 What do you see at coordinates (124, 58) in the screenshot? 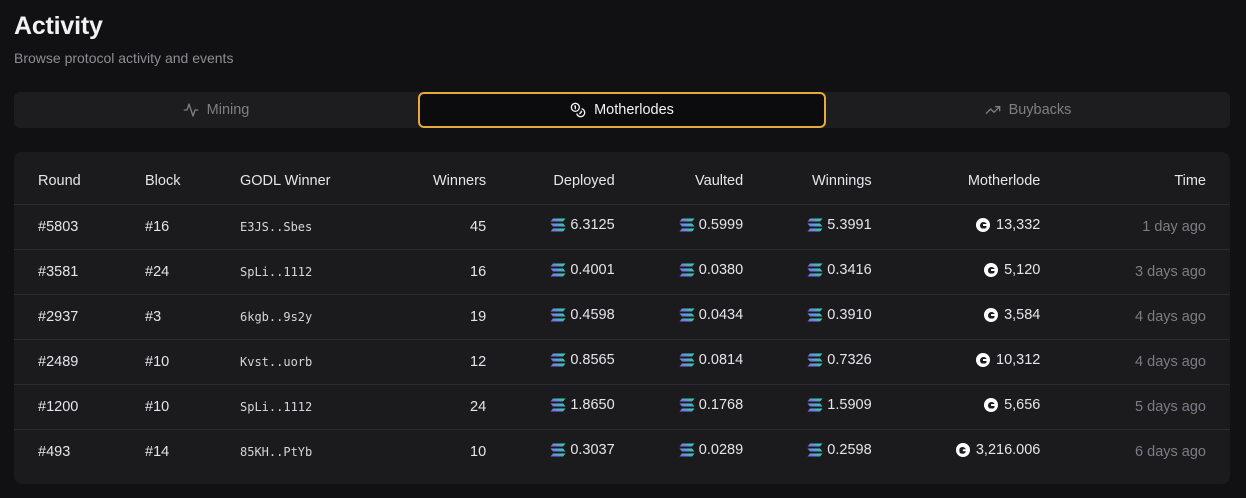
I see `page-subtitle: Browse protocol activity and events` at bounding box center [124, 58].